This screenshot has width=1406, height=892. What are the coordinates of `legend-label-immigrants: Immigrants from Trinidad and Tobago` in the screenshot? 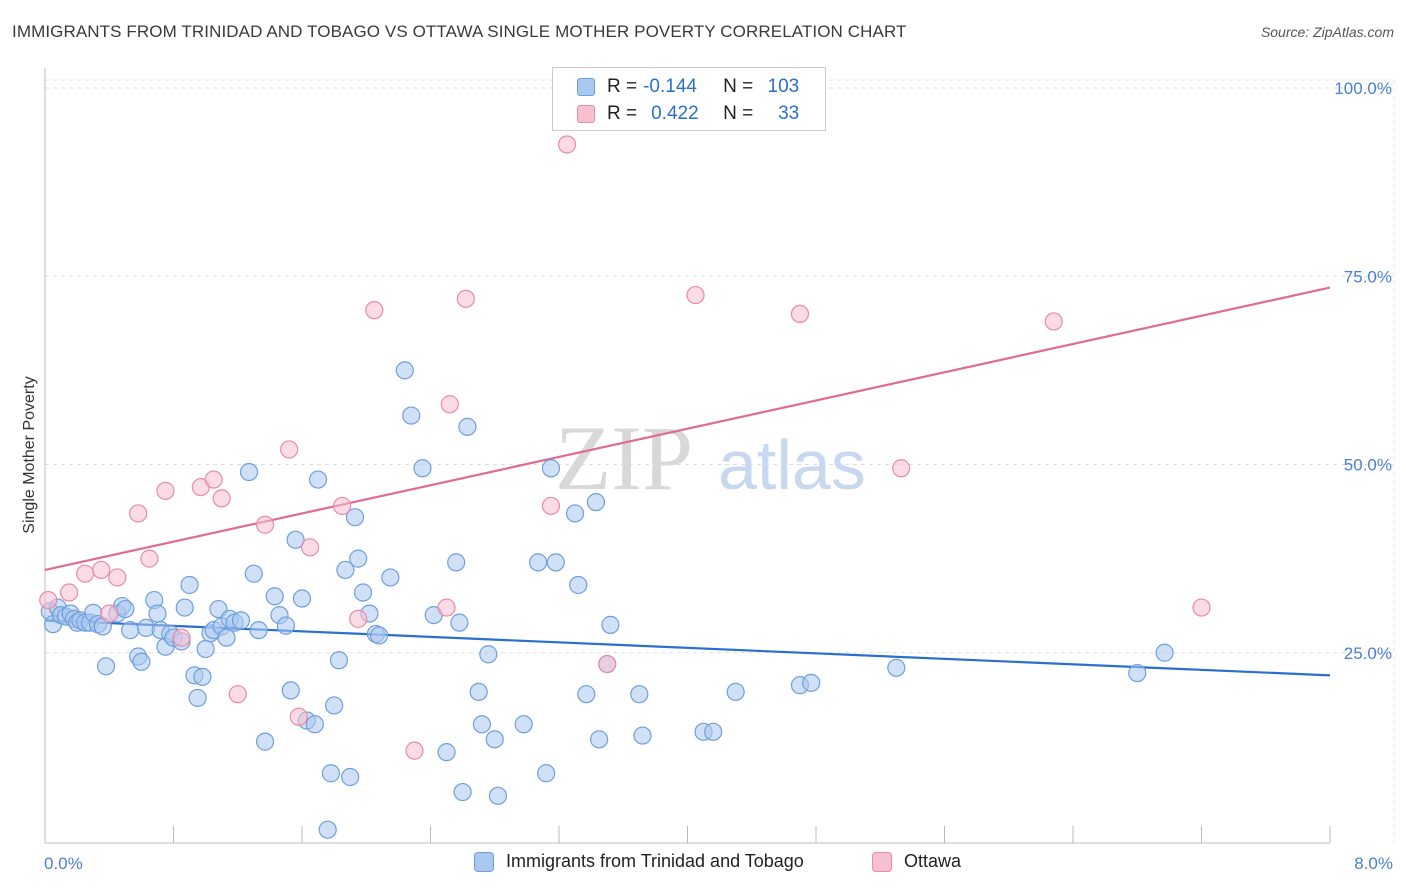 It's located at (655, 861).